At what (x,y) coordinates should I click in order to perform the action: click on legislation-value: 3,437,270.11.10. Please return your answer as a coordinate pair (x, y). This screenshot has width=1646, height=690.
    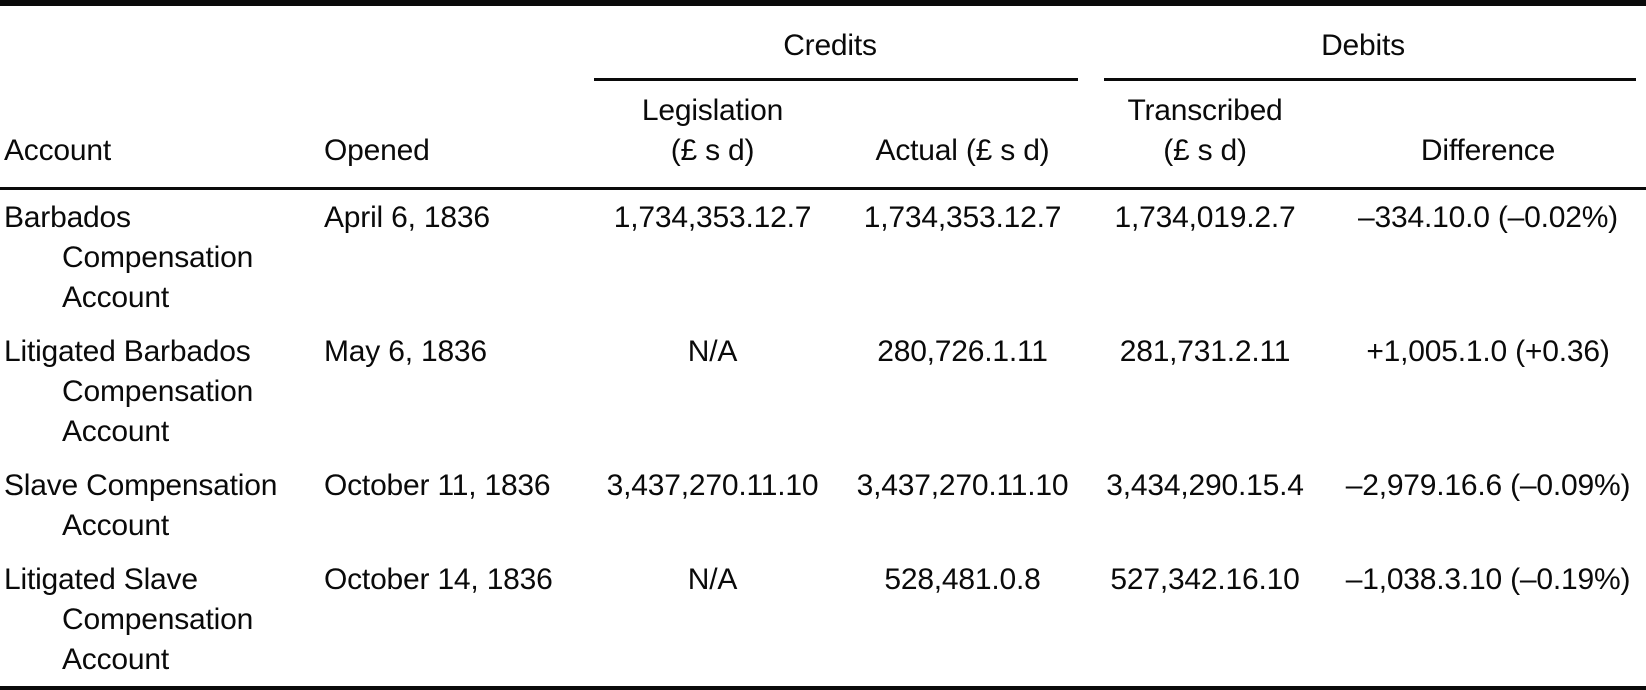
    Looking at the image, I should click on (712, 485).